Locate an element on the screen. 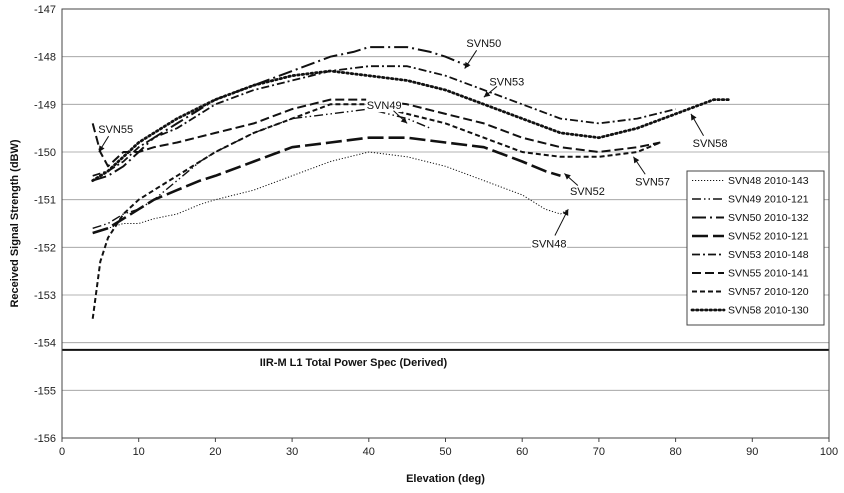 This screenshot has width=844, height=493. series-line-svn52 is located at coordinates (326, 185).